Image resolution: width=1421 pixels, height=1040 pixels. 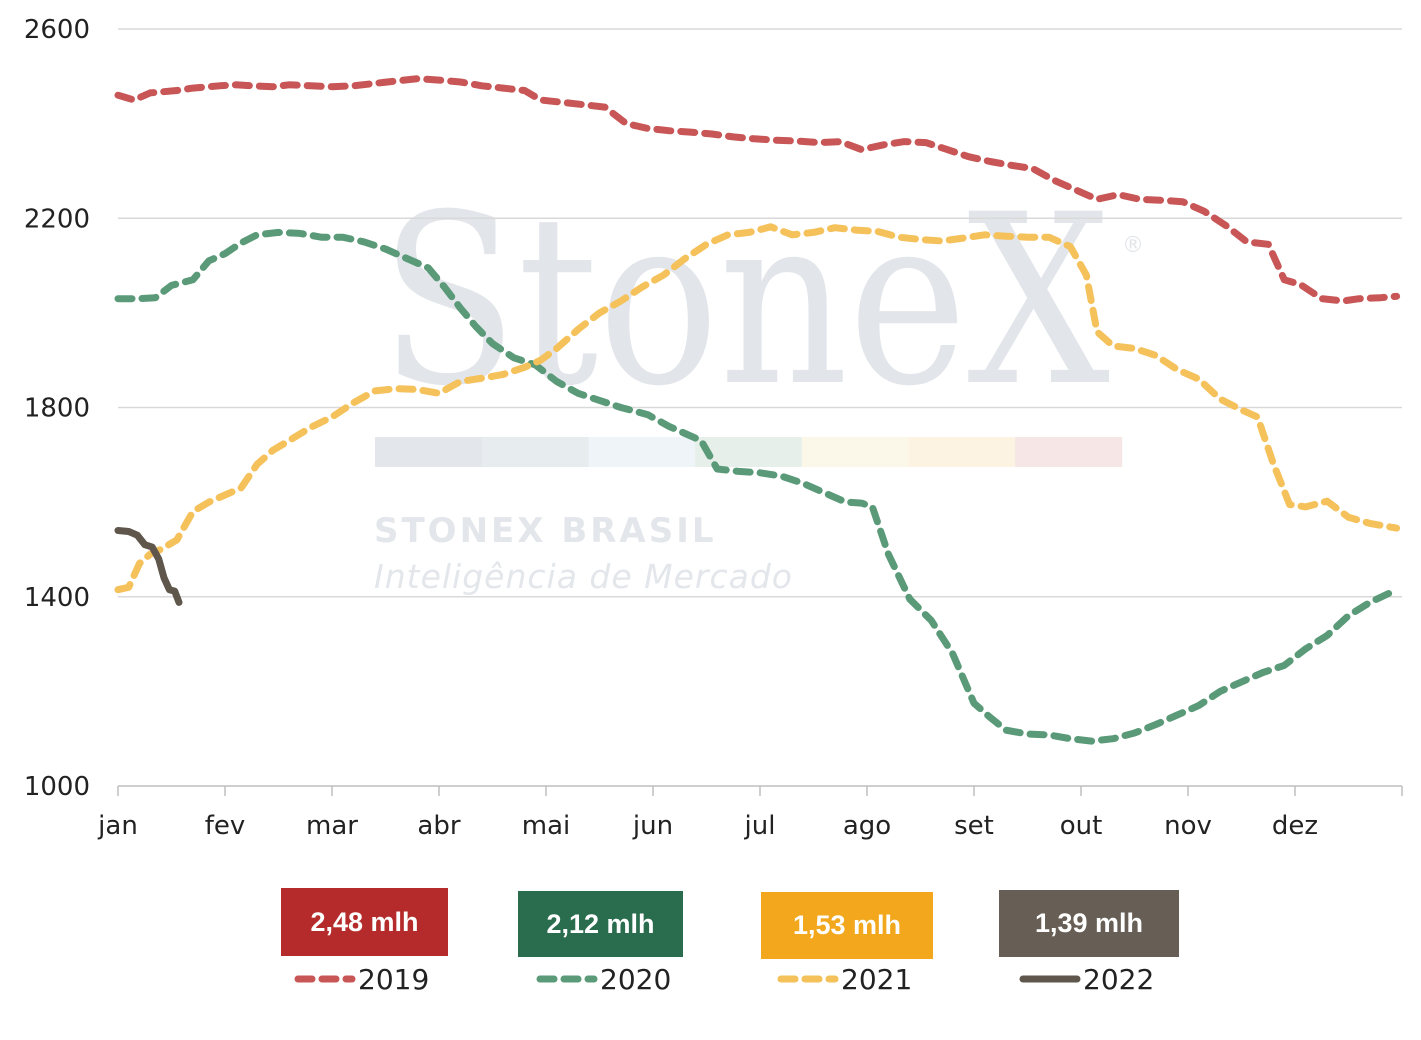 I want to click on legend-item-2021: 2021, so click(x=844, y=979).